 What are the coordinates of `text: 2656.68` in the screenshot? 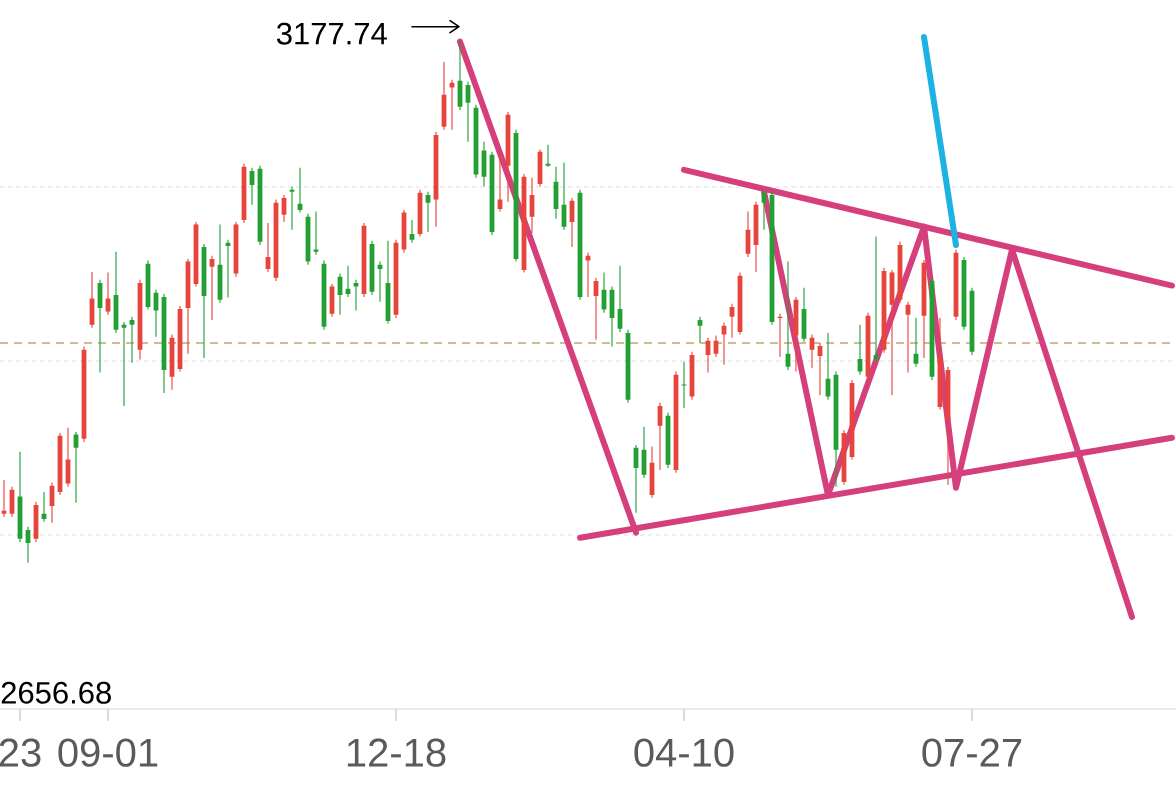 It's located at (56, 692).